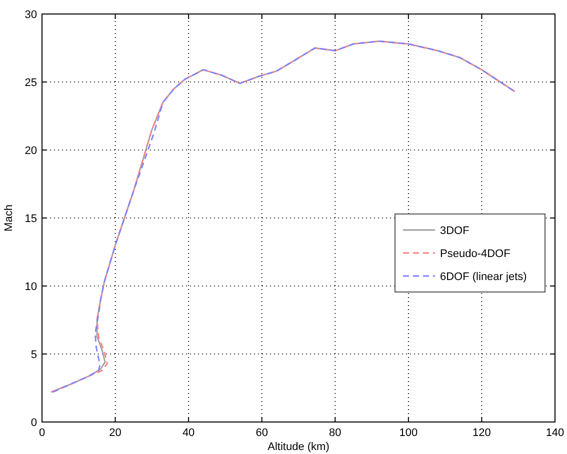 This screenshot has width=567, height=454. I want to click on legend-label: 6DOF (linear jets), so click(483, 277).